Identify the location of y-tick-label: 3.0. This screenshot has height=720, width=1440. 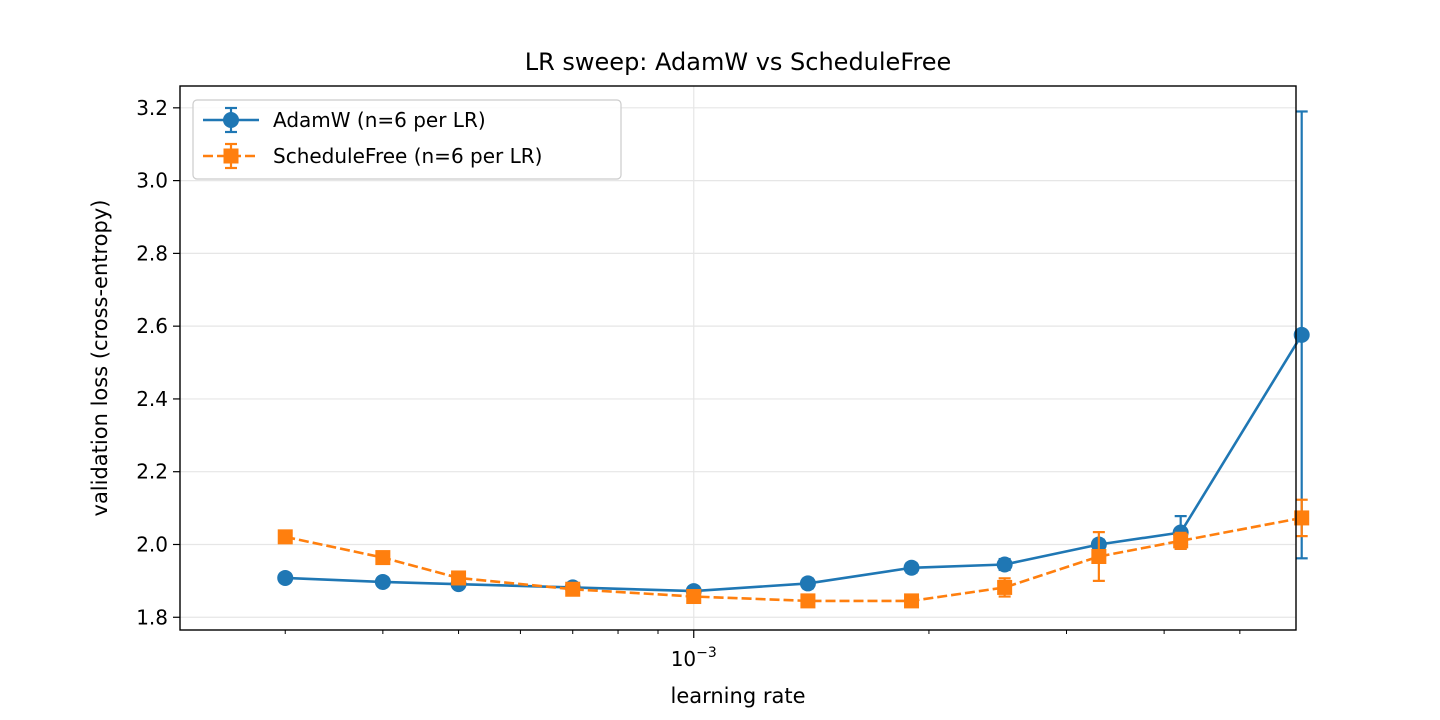
(152, 181).